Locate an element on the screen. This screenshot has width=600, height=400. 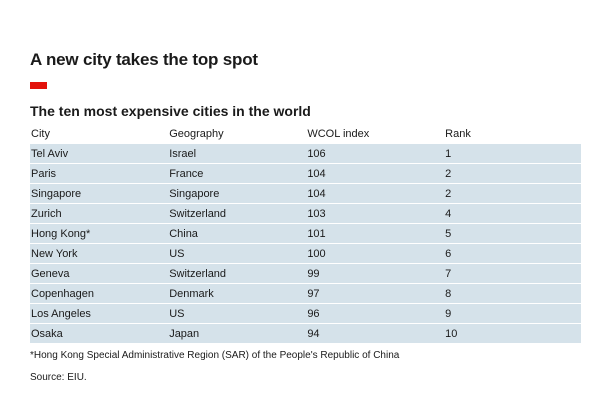
cell-rank: 6 is located at coordinates (512, 253).